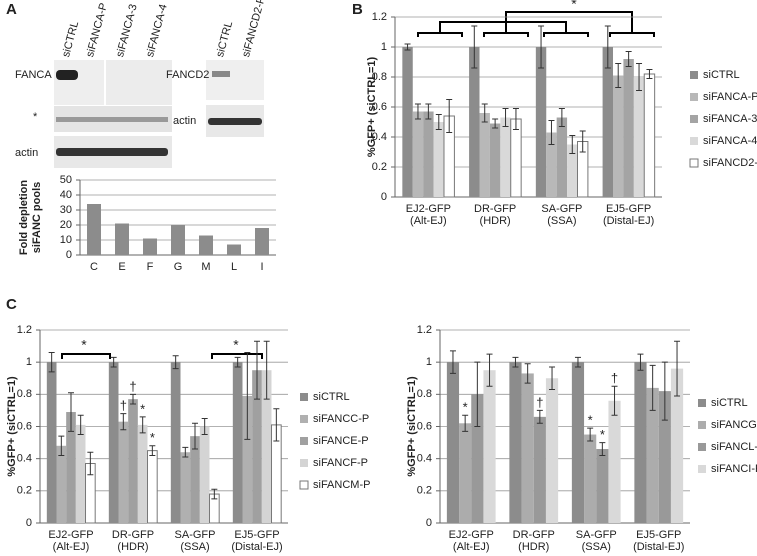 The height and width of the screenshot is (556, 757). What do you see at coordinates (539, 402) in the screenshot?
I see `significance-marker: †` at bounding box center [539, 402].